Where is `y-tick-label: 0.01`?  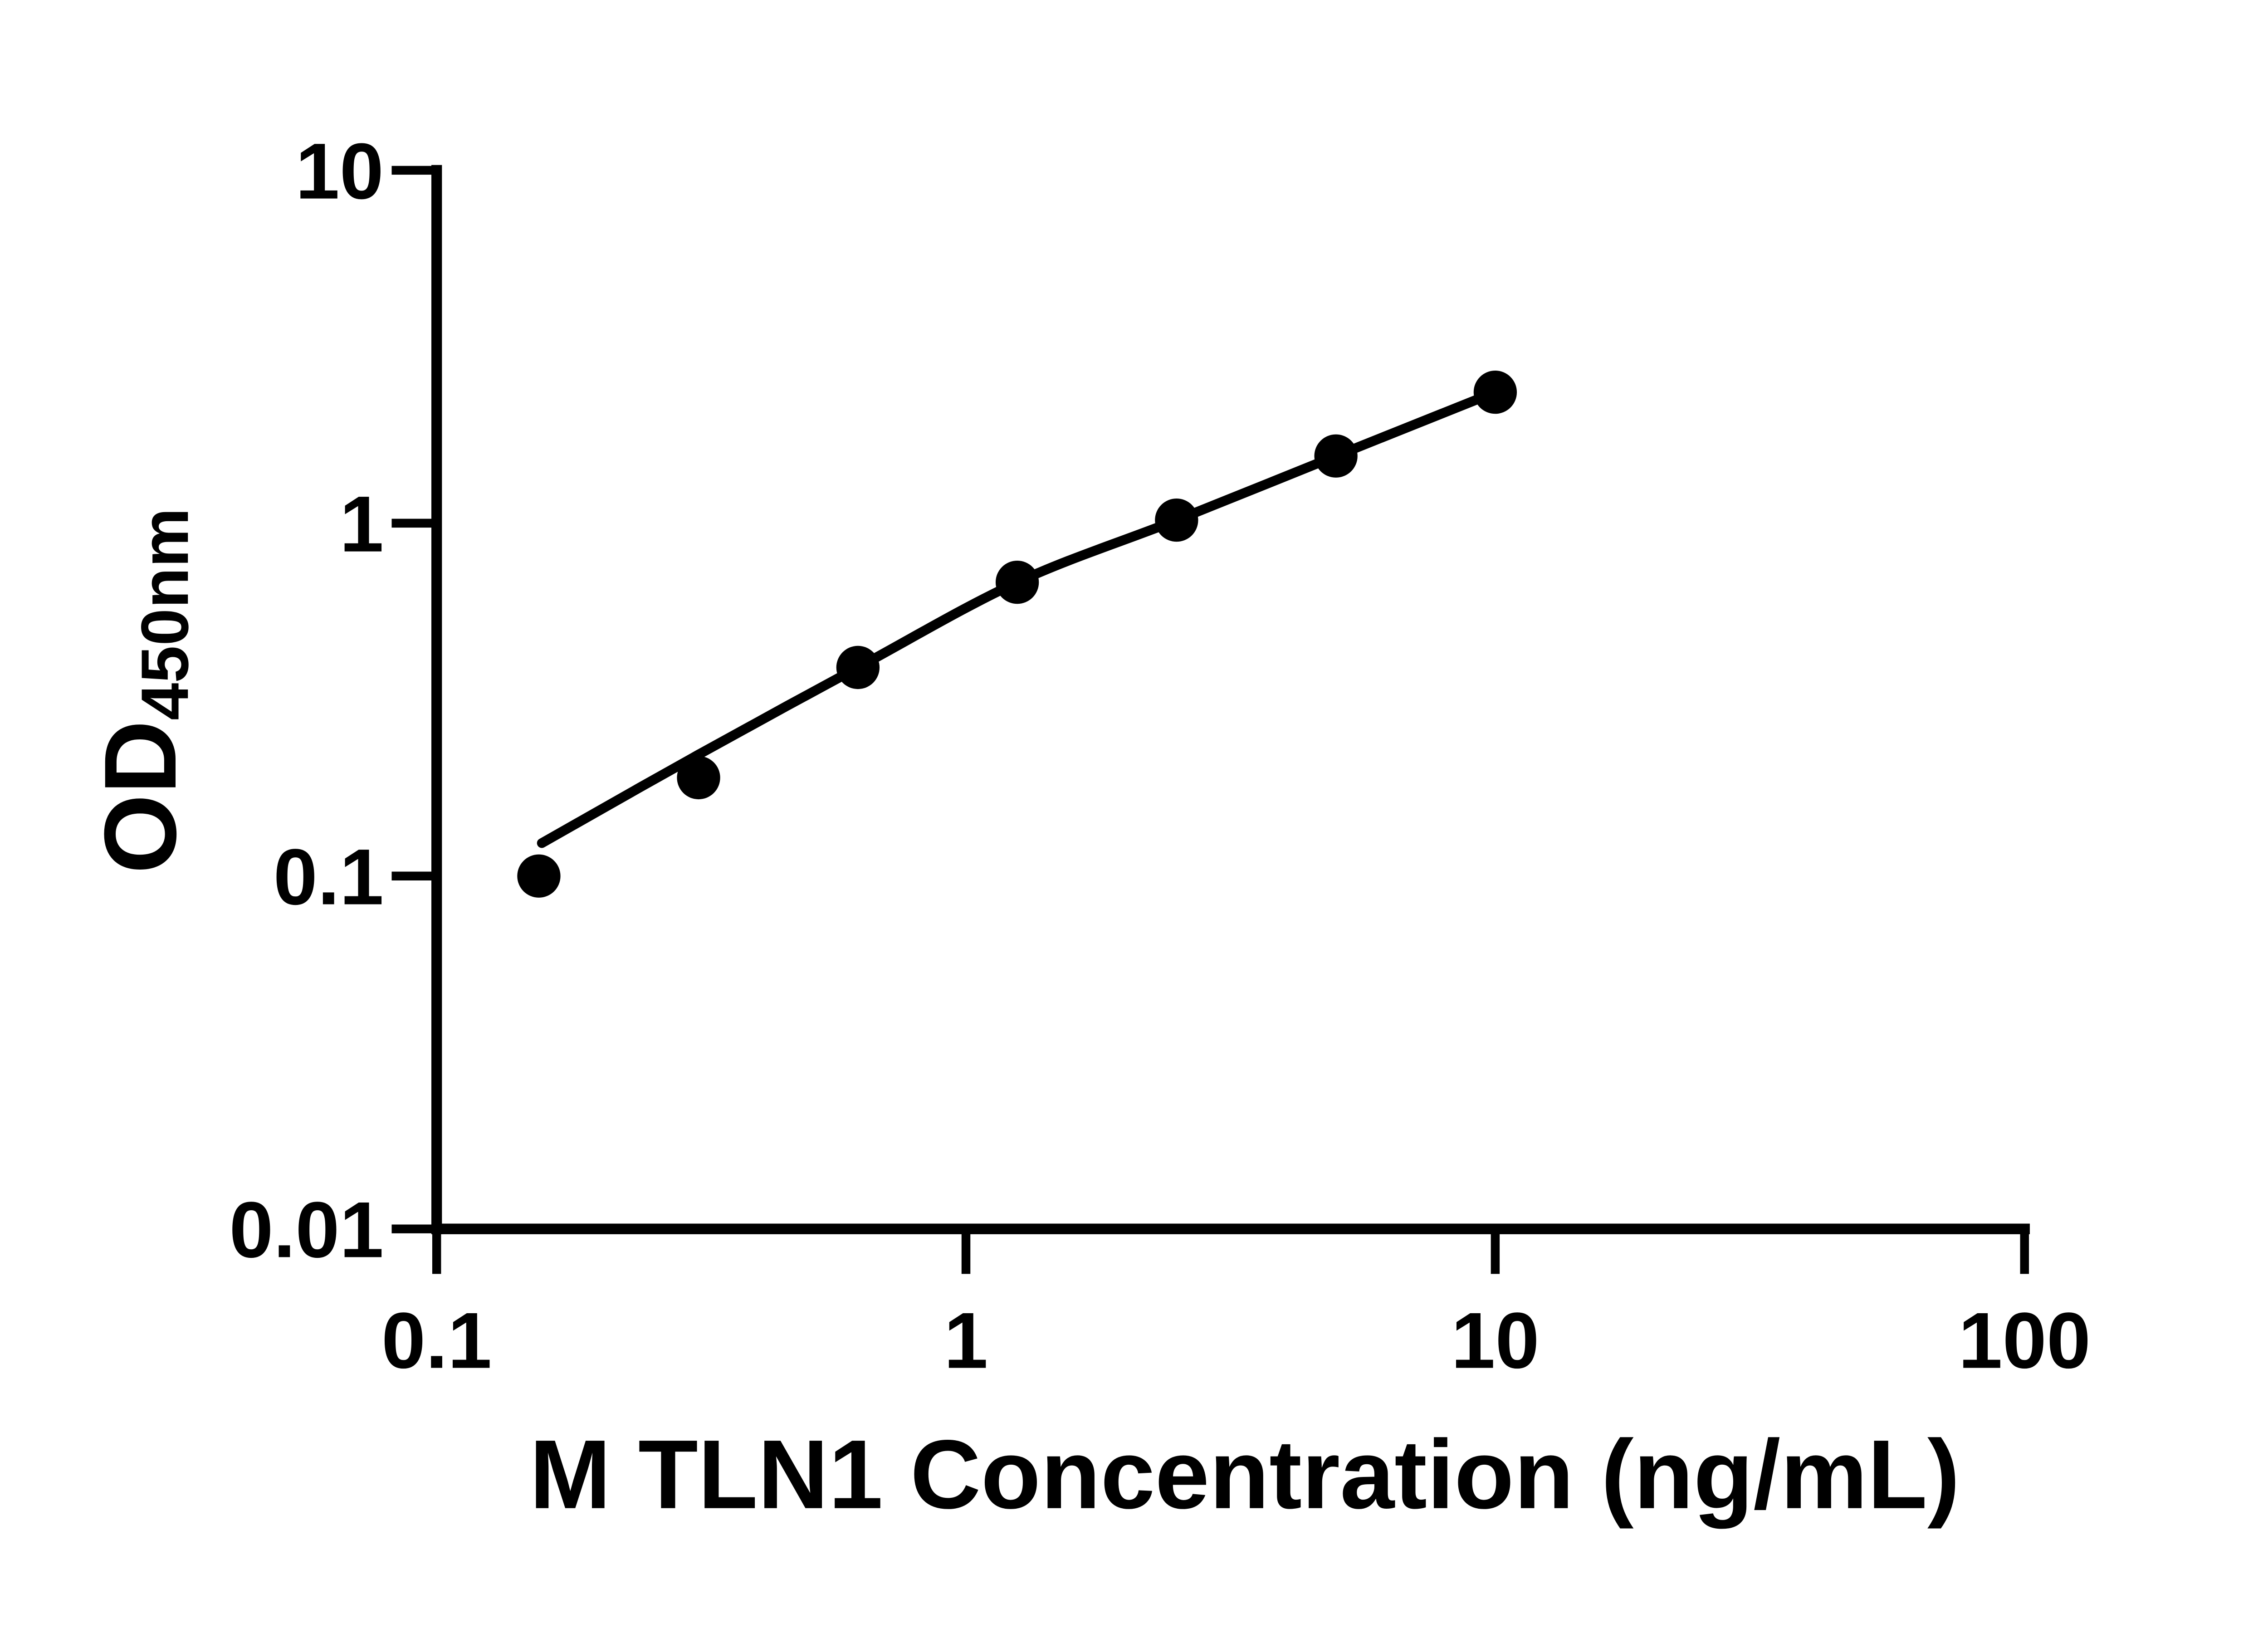
y-tick-label: 0.01 is located at coordinates (306, 1230).